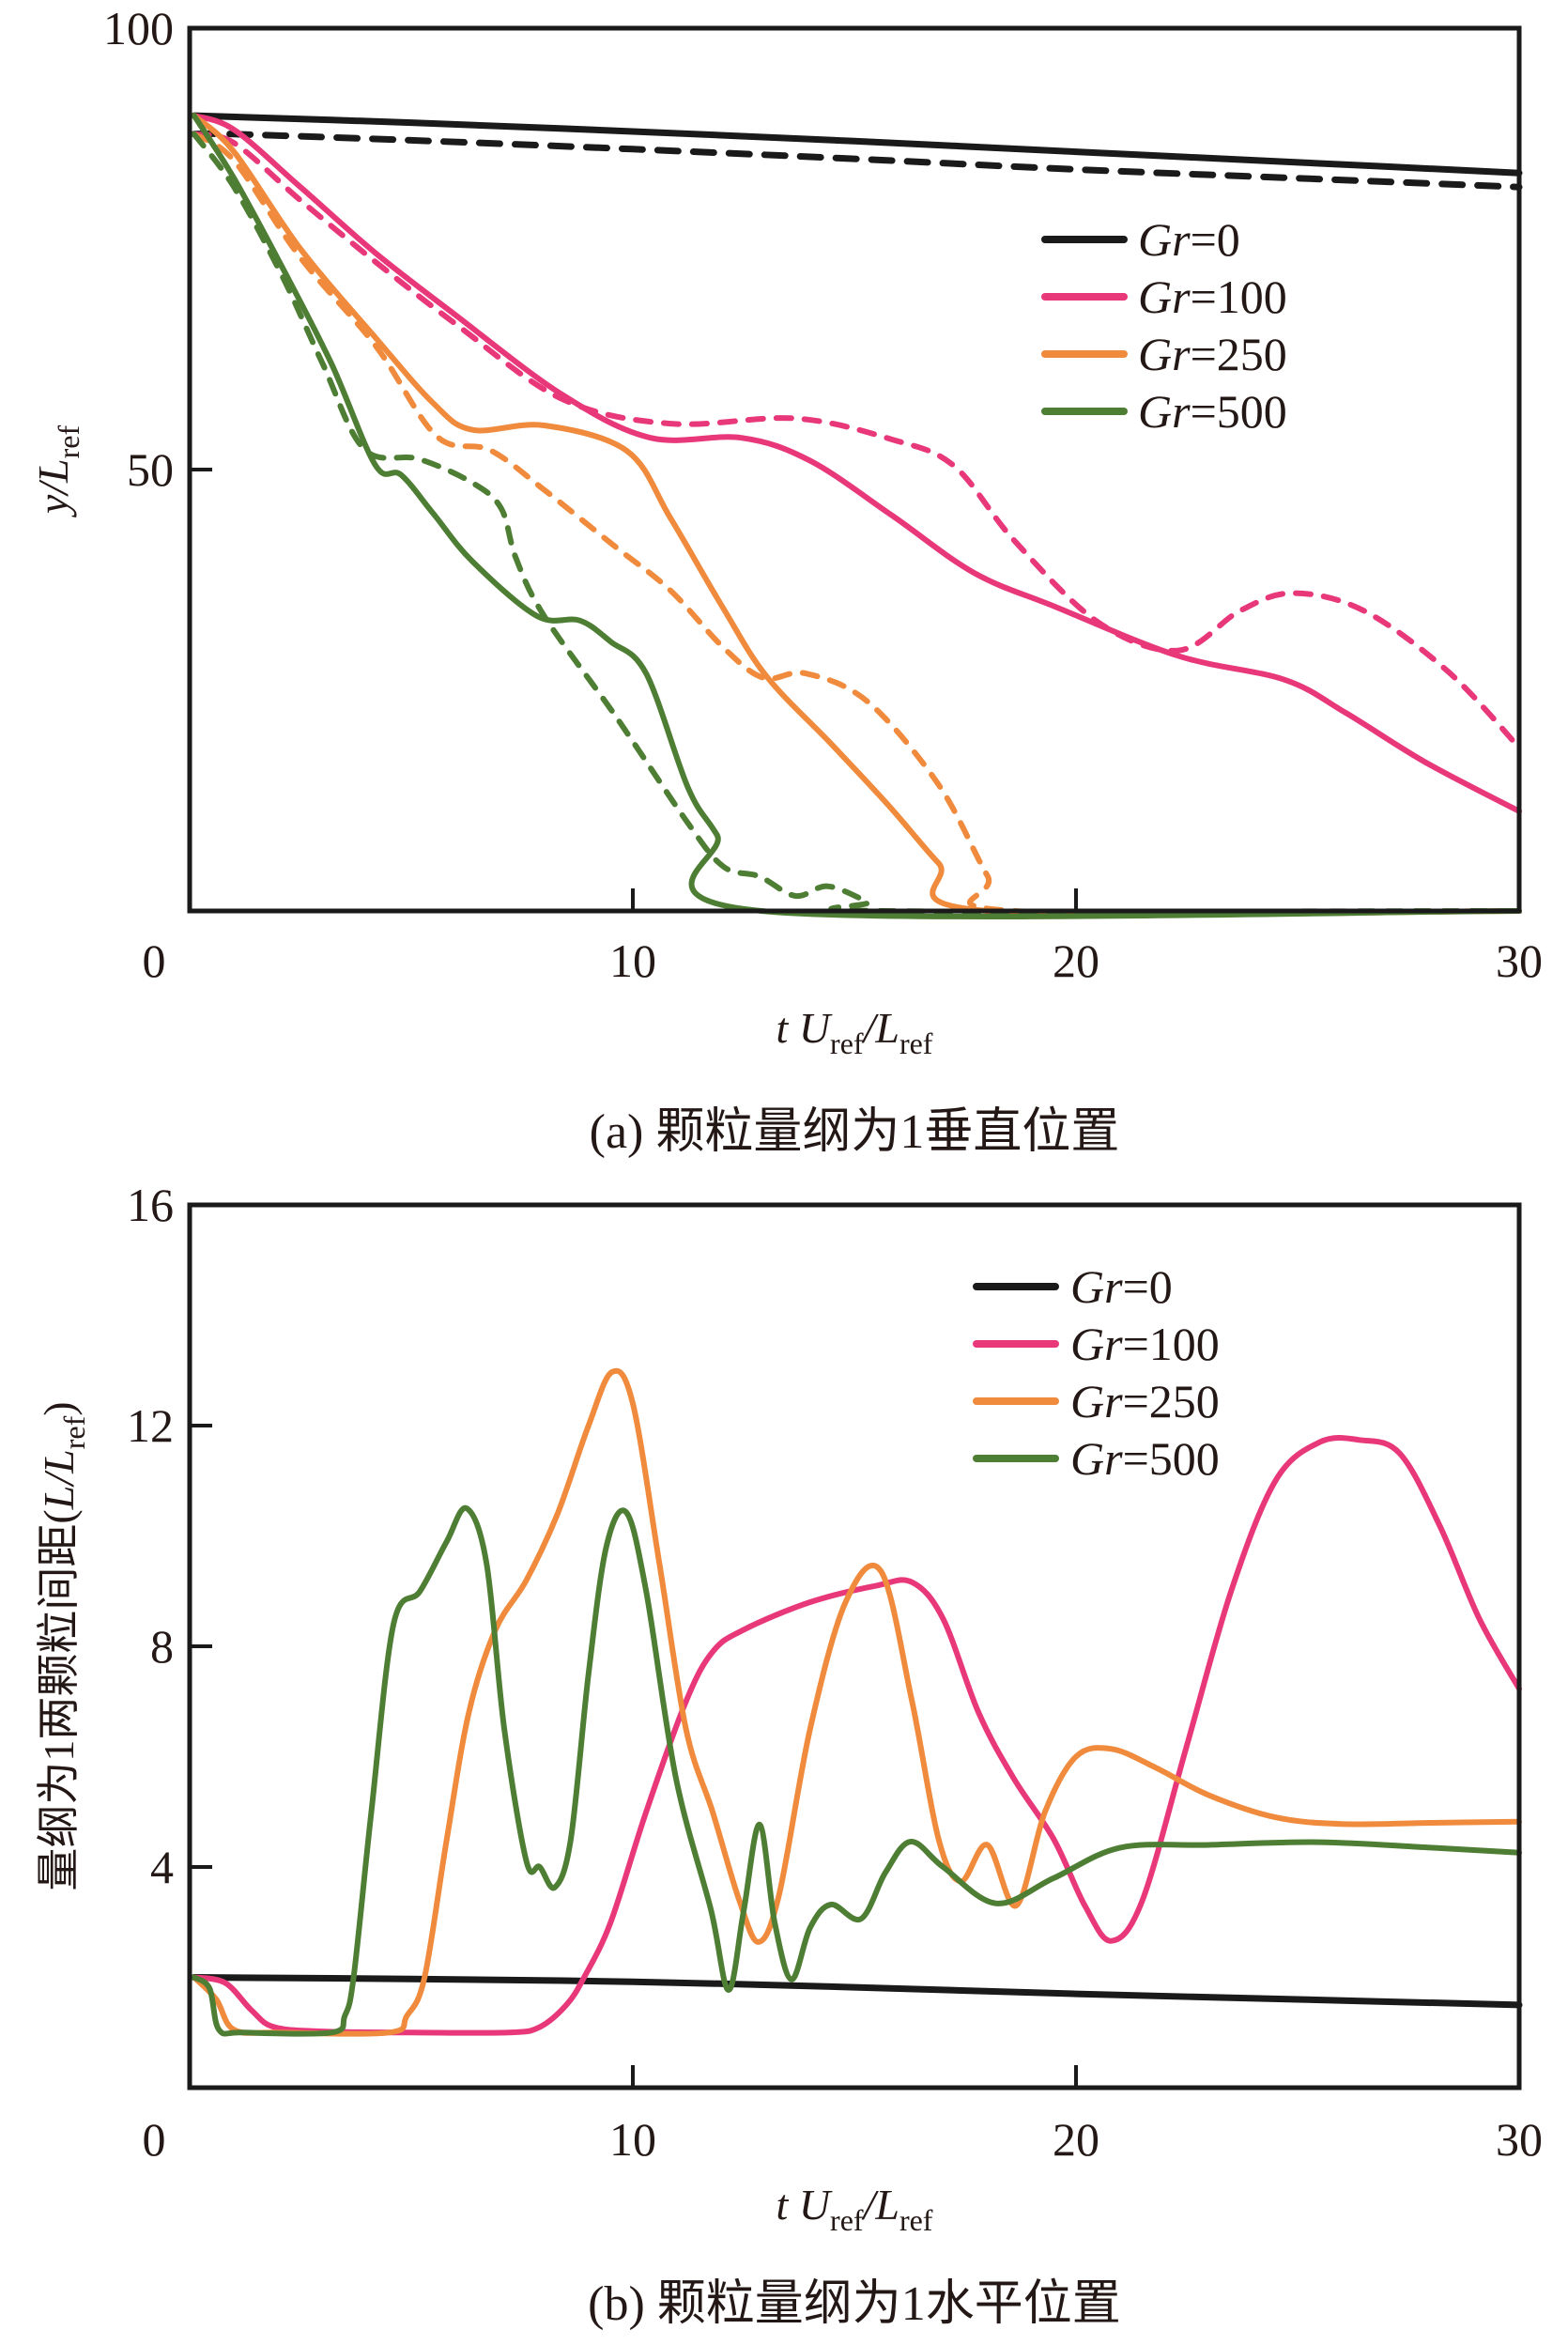 This screenshot has width=1568, height=2345. What do you see at coordinates (855, 1032) in the screenshot?
I see `panel-a-x-axis-label: t Uref/Lref` at bounding box center [855, 1032].